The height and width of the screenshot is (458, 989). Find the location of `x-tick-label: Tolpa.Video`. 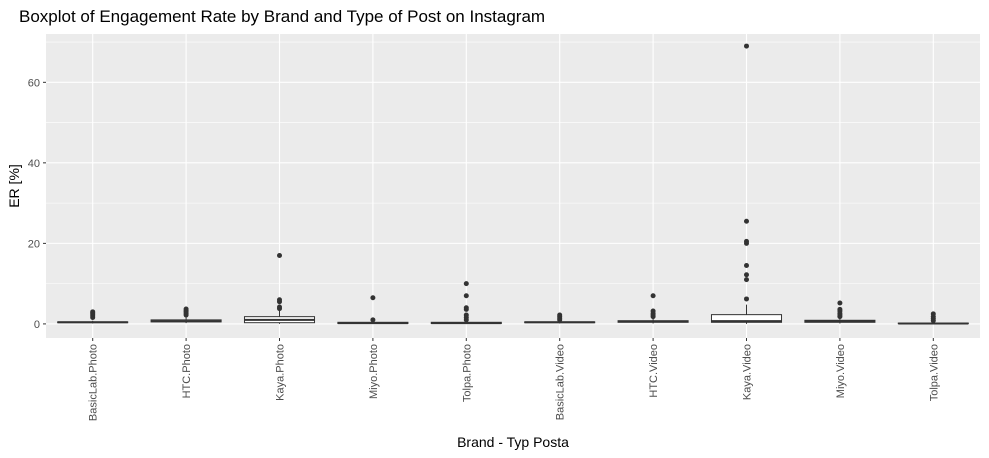

x-tick-label: Tolpa.Video is located at coordinates (934, 372).